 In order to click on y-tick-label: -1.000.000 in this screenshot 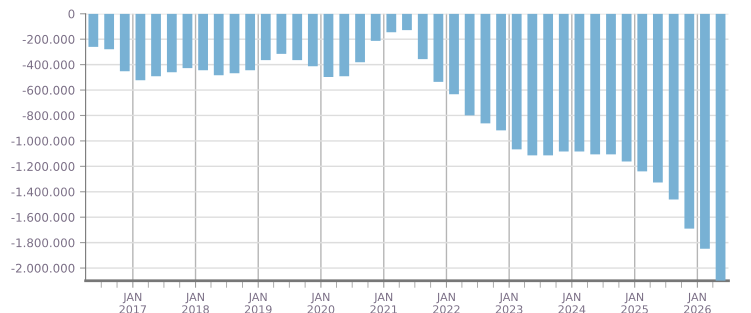, I will do `click(42, 141)`.